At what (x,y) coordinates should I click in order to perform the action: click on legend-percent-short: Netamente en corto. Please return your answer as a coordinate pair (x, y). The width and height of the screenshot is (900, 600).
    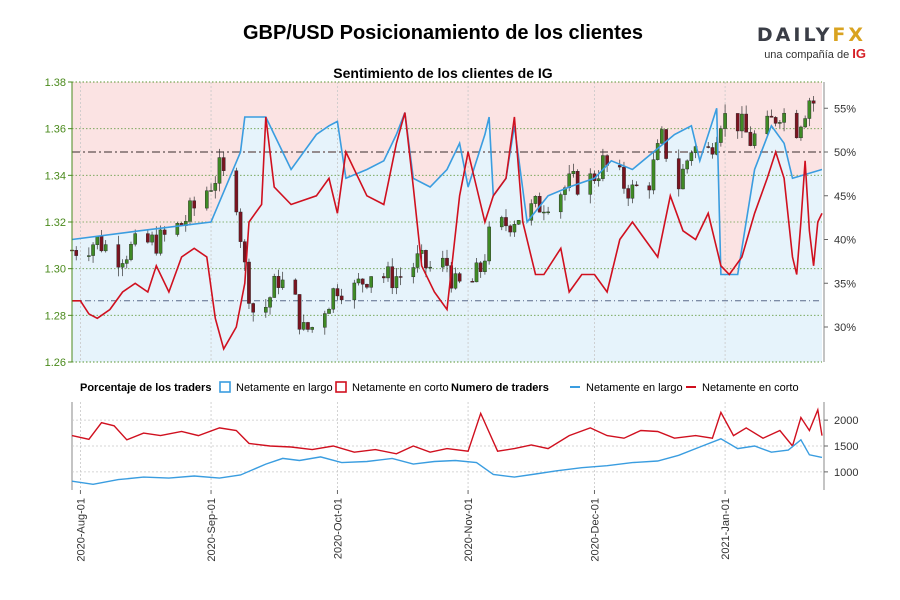
    Looking at the image, I should click on (400, 388).